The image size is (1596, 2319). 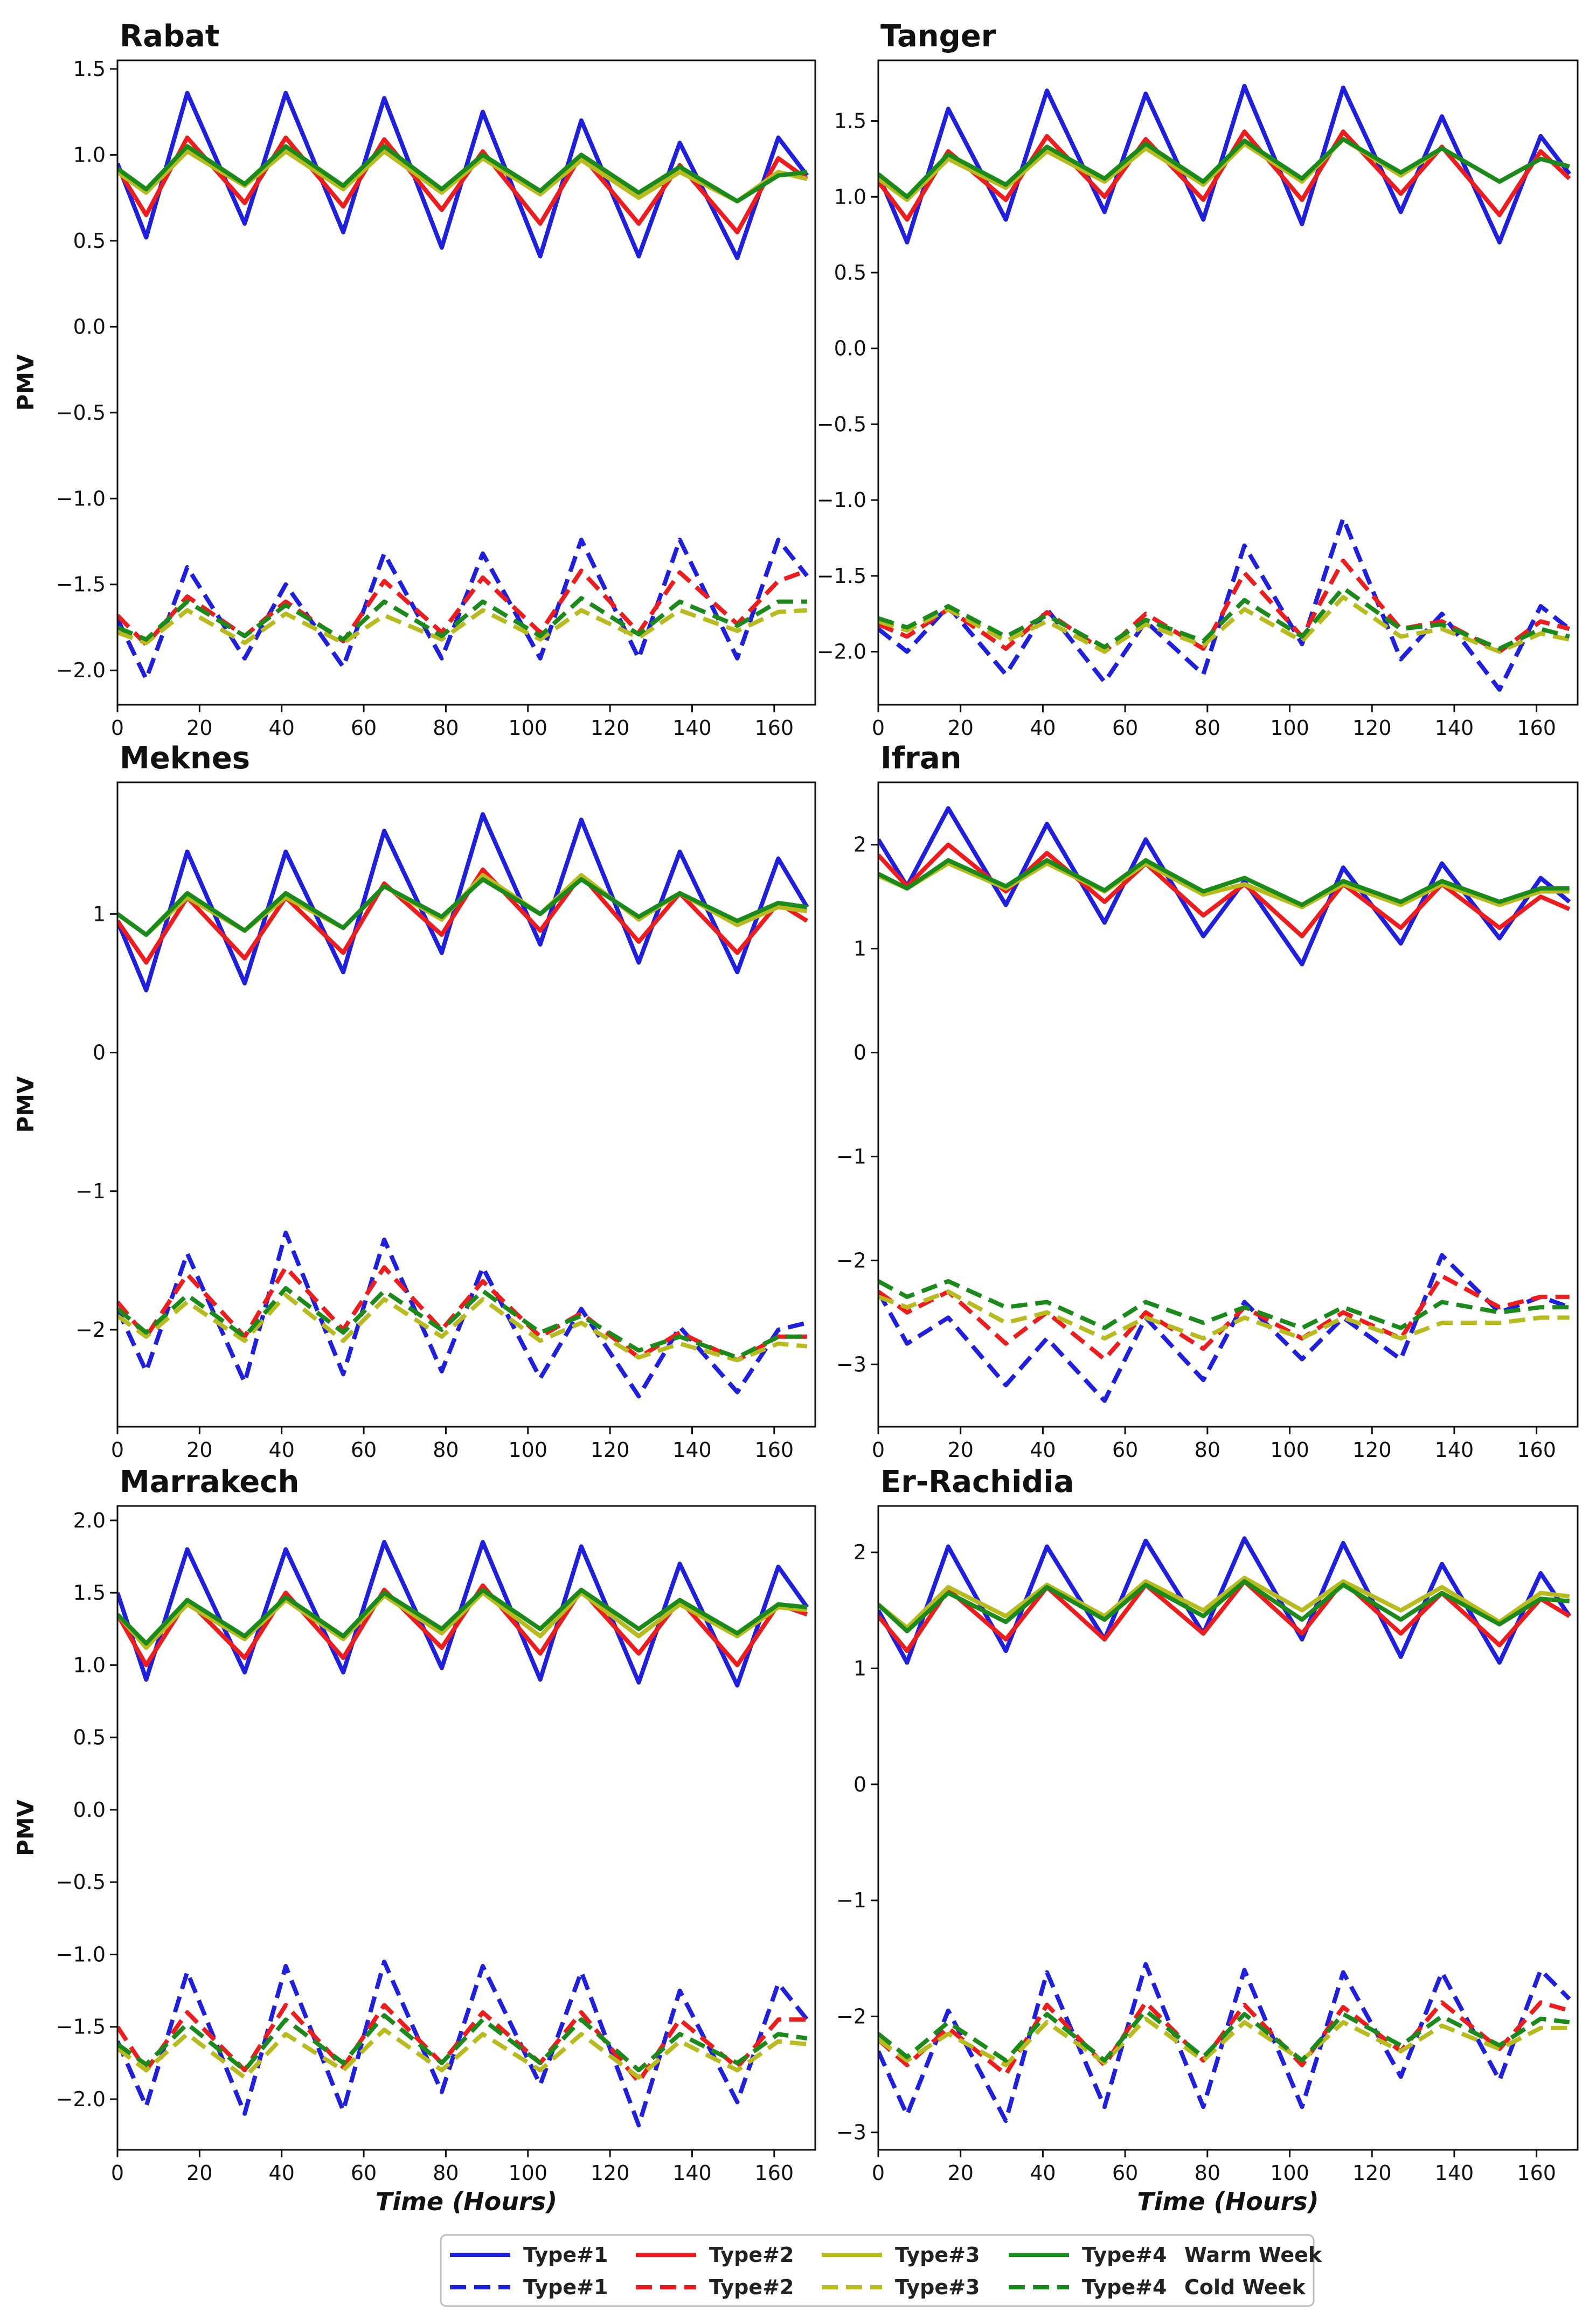 What do you see at coordinates (89, 241) in the screenshot?
I see `y-tick-label: 0.5` at bounding box center [89, 241].